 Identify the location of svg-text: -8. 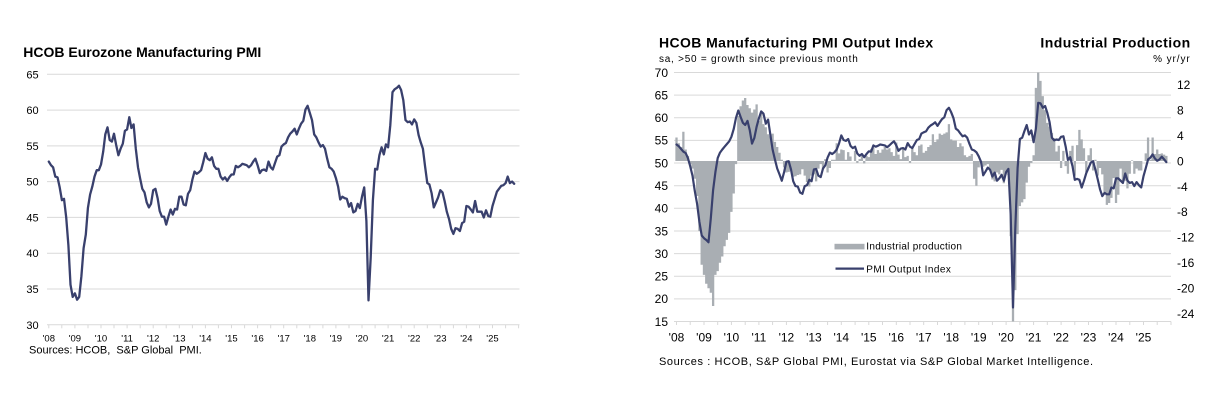
(1182, 212).